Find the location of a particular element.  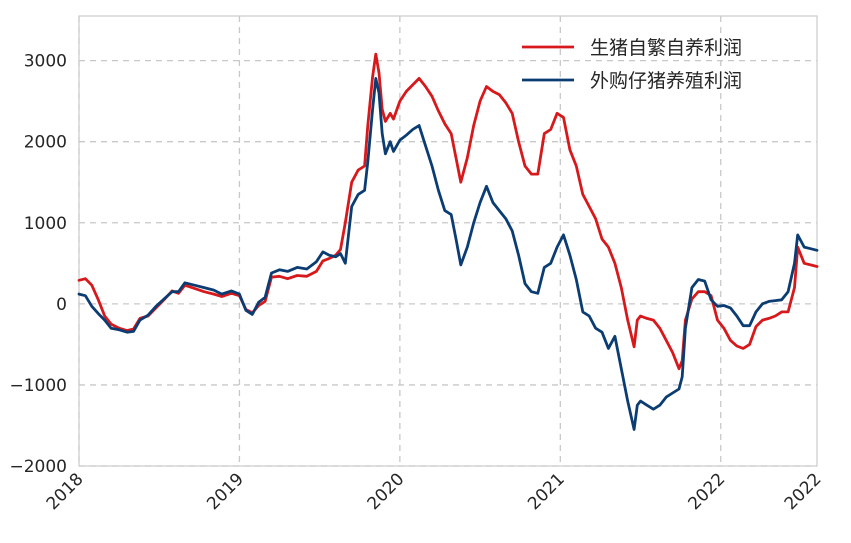

y-tick-label: −2000 is located at coordinates (38, 467).